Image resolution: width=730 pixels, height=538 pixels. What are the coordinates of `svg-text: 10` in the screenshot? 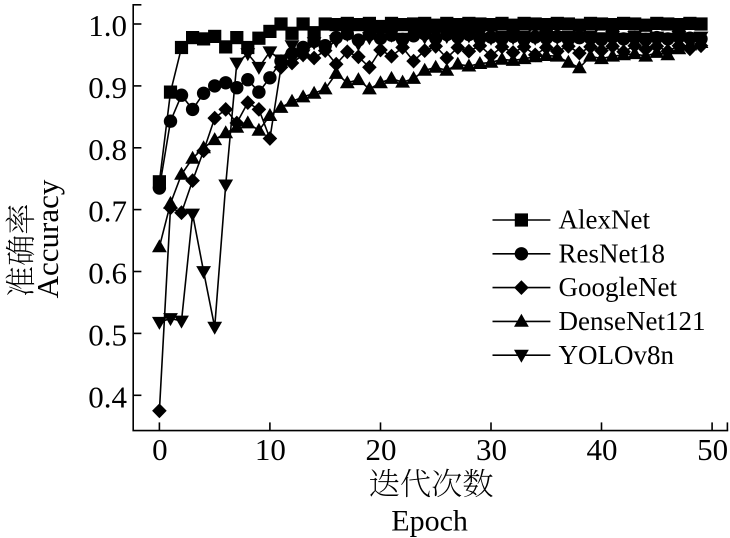 It's located at (270, 449).